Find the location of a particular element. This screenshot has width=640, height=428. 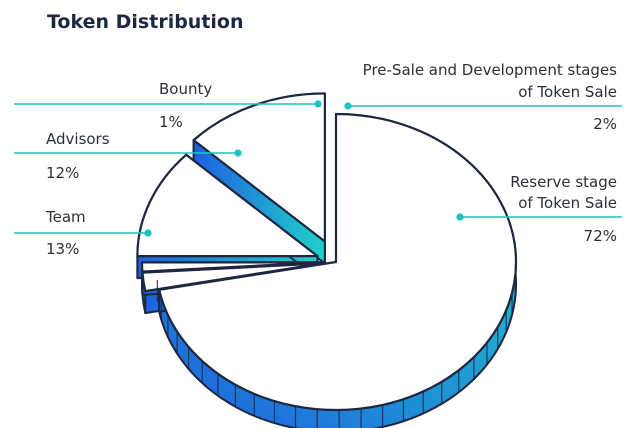

slice-value-team: 13% is located at coordinates (63, 249).